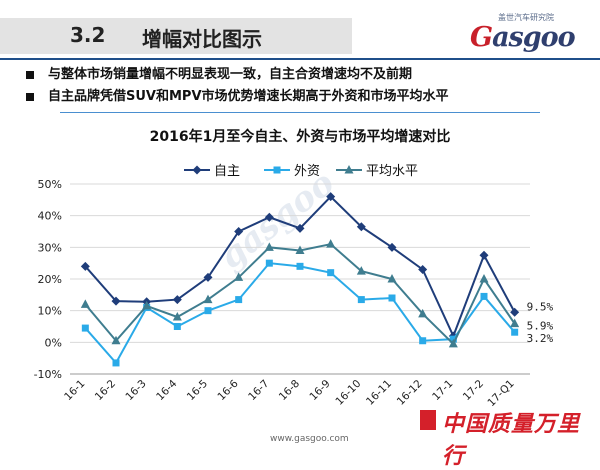 The width and height of the screenshot is (600, 470). I want to click on chart-title: 2016年1月至今自主、外资与市场平均增速对比, so click(300, 137).